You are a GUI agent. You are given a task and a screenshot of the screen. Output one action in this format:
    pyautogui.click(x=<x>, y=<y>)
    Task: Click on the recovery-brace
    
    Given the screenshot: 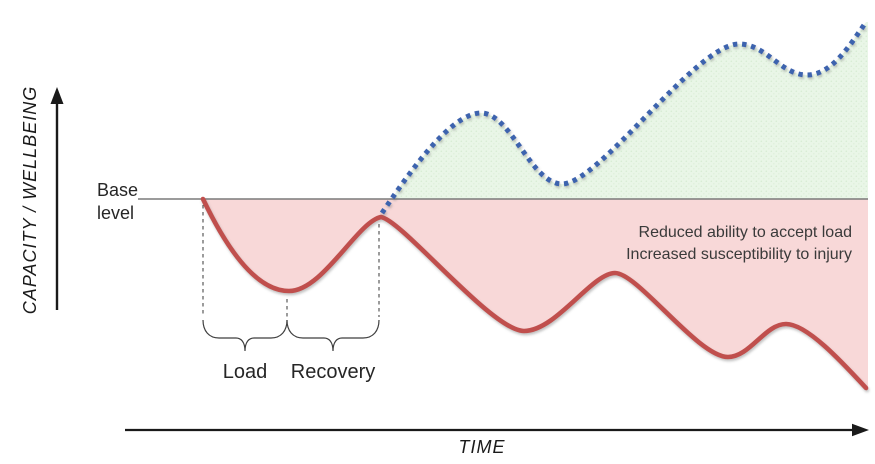 What is the action you would take?
    pyautogui.click(x=333, y=335)
    